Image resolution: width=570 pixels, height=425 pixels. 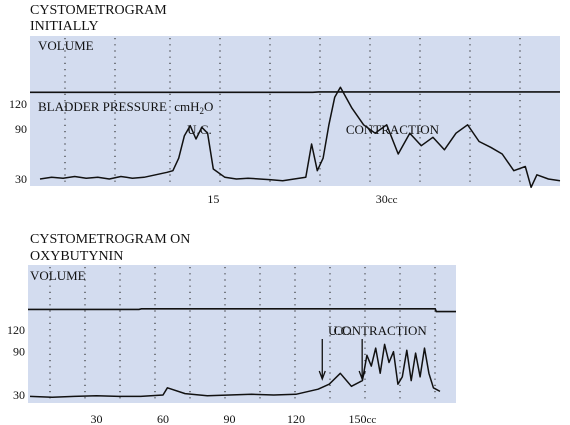 What do you see at coordinates (96, 418) in the screenshot?
I see `x-tick-label: 30` at bounding box center [96, 418].